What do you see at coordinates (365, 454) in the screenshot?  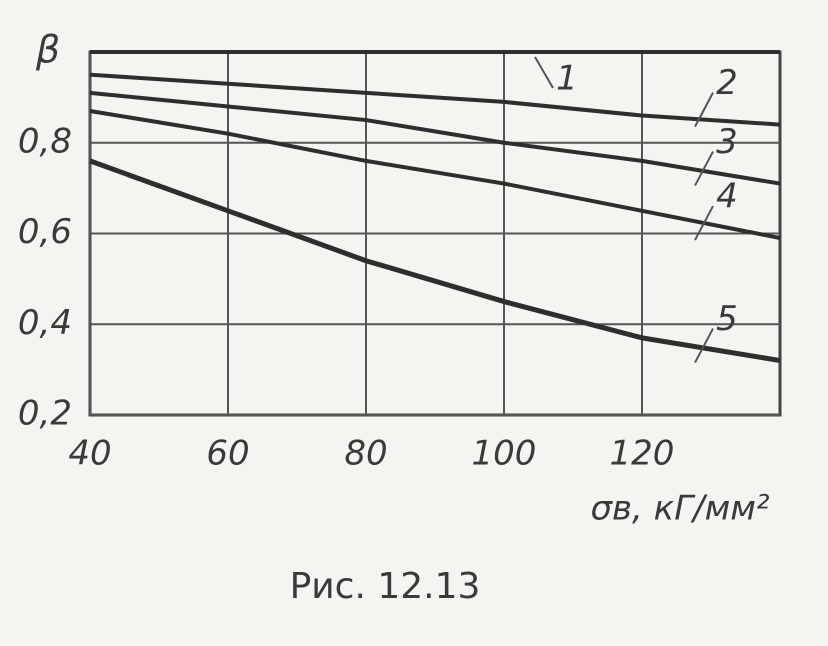 I see `x-tick-label: 80` at bounding box center [365, 454].